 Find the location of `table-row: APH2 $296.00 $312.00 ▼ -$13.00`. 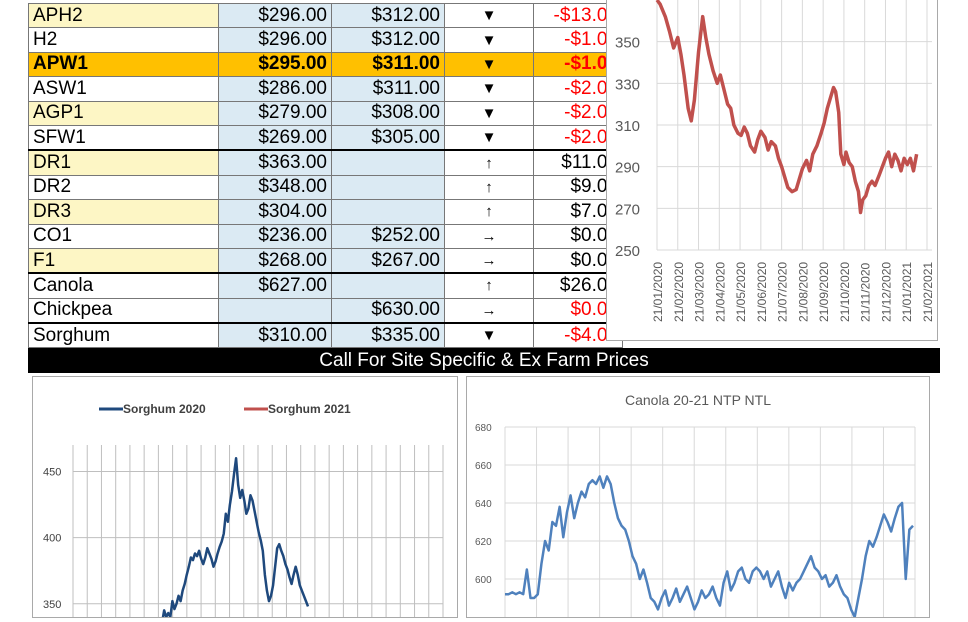

table-row: APH2 $296.00 $312.00 ▼ -$13.00 is located at coordinates (325, 15).